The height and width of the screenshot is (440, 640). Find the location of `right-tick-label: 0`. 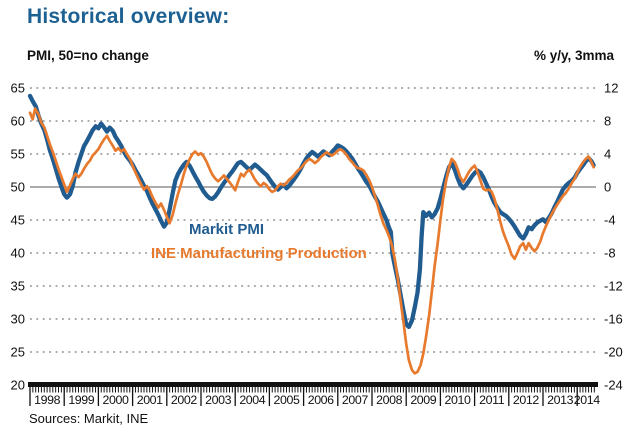

right-tick-label: 0 is located at coordinates (607, 187).